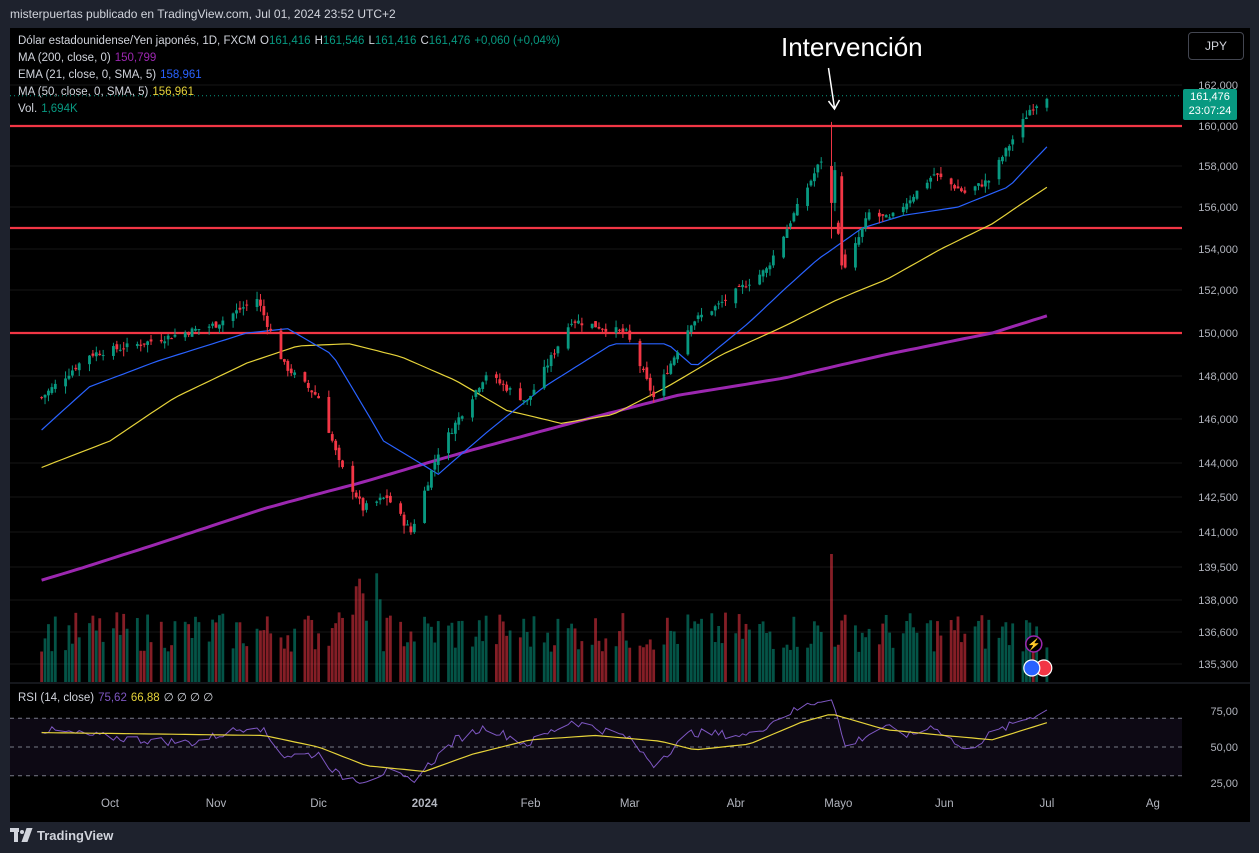 This screenshot has width=1259, height=853. What do you see at coordinates (1218, 568) in the screenshot?
I see `price-tick-label: 139,500` at bounding box center [1218, 568].